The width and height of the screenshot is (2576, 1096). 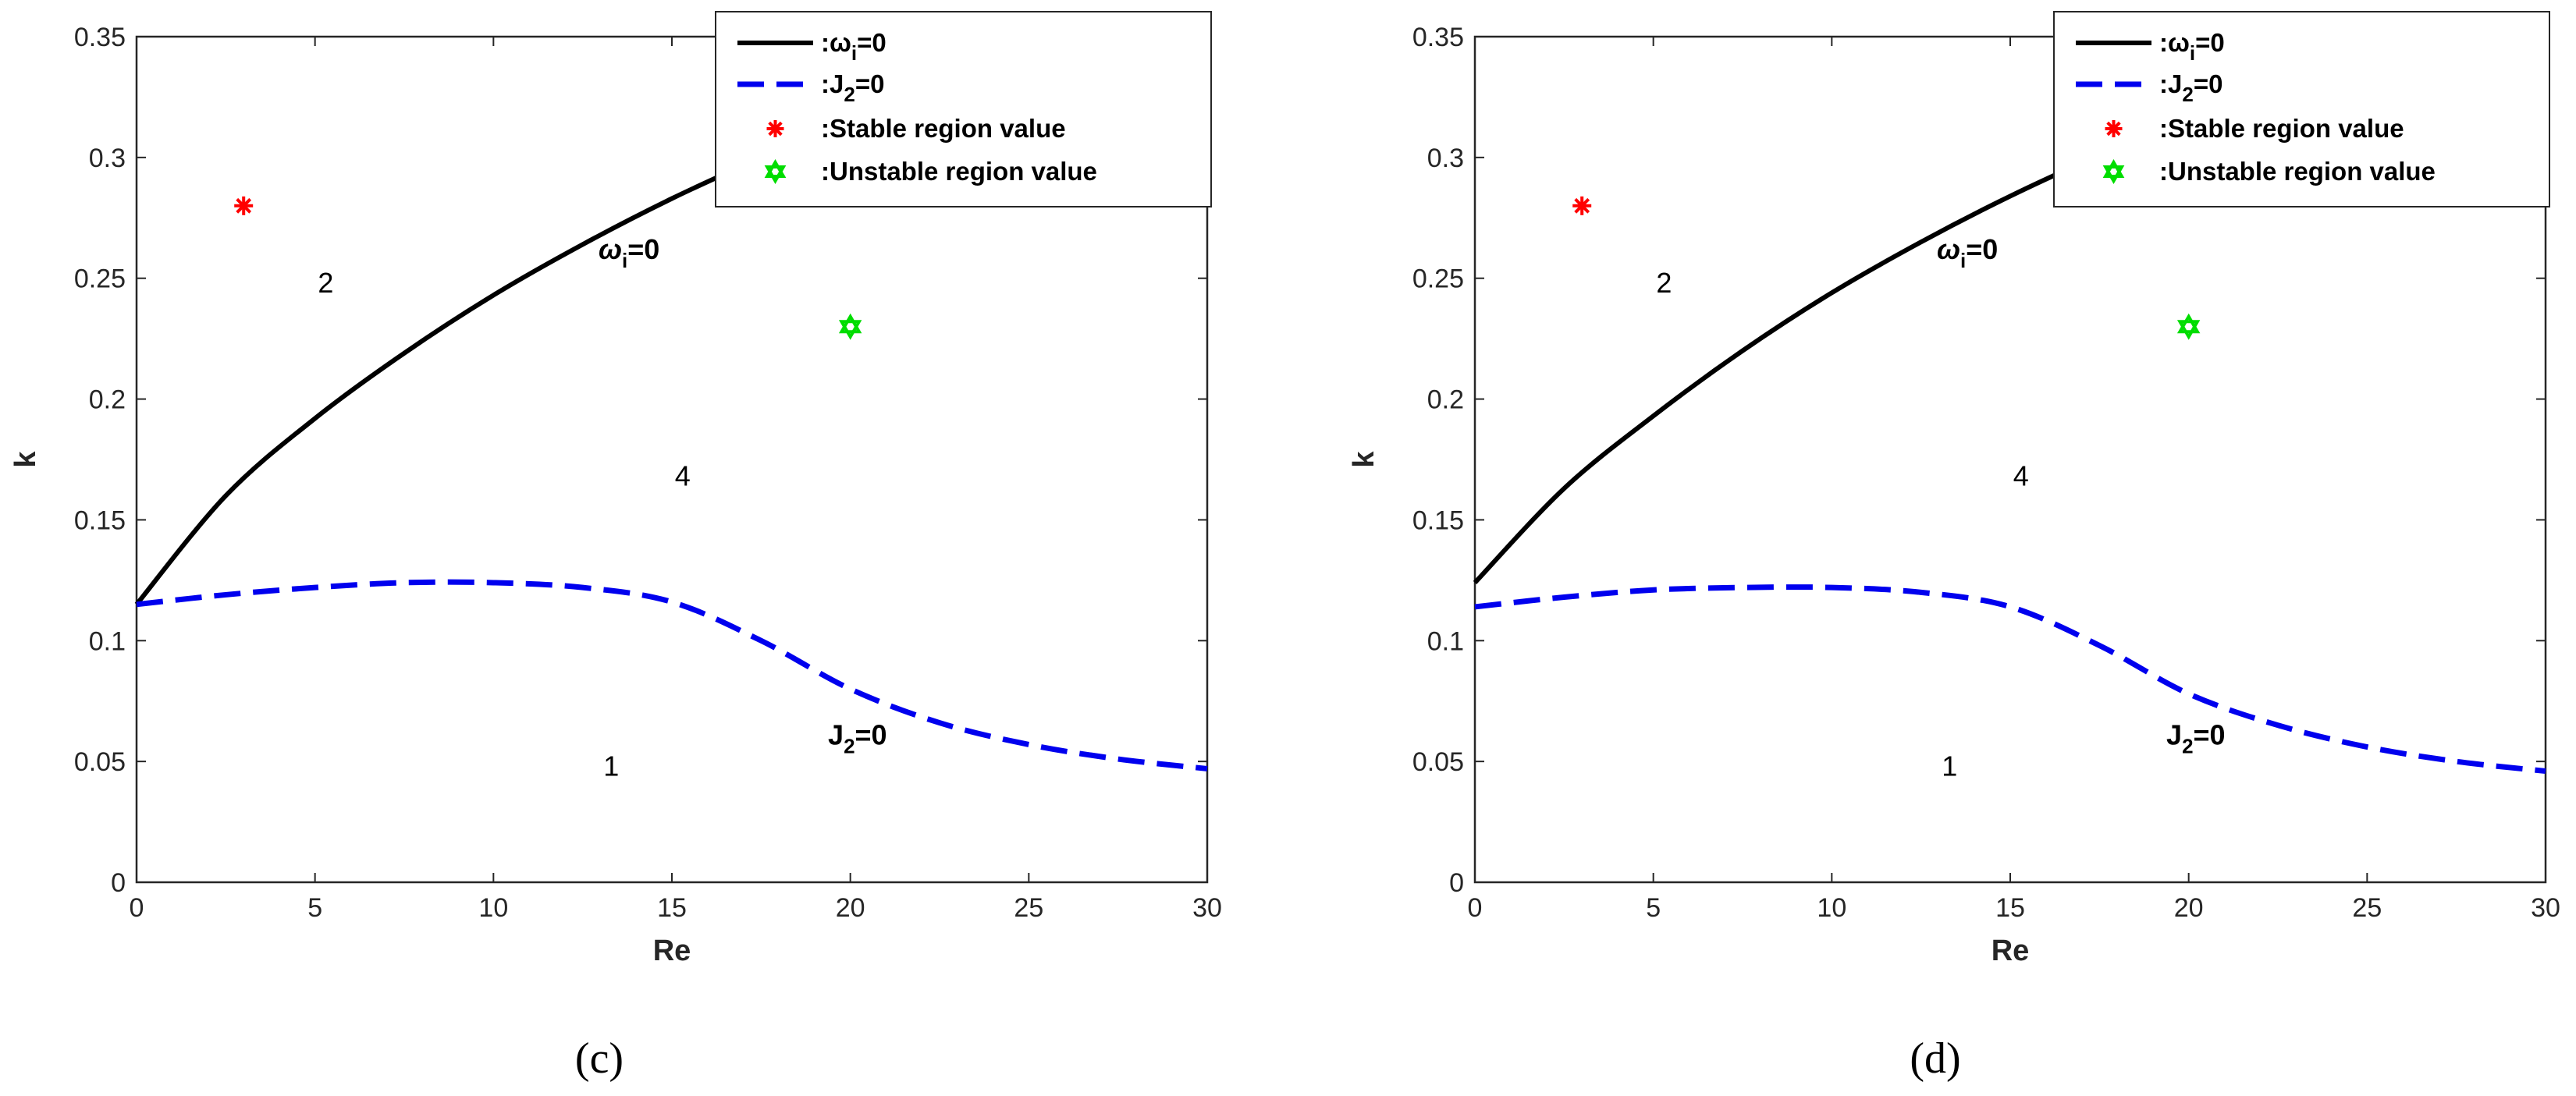 What do you see at coordinates (599, 1058) in the screenshot?
I see `caption-c: (c)` at bounding box center [599, 1058].